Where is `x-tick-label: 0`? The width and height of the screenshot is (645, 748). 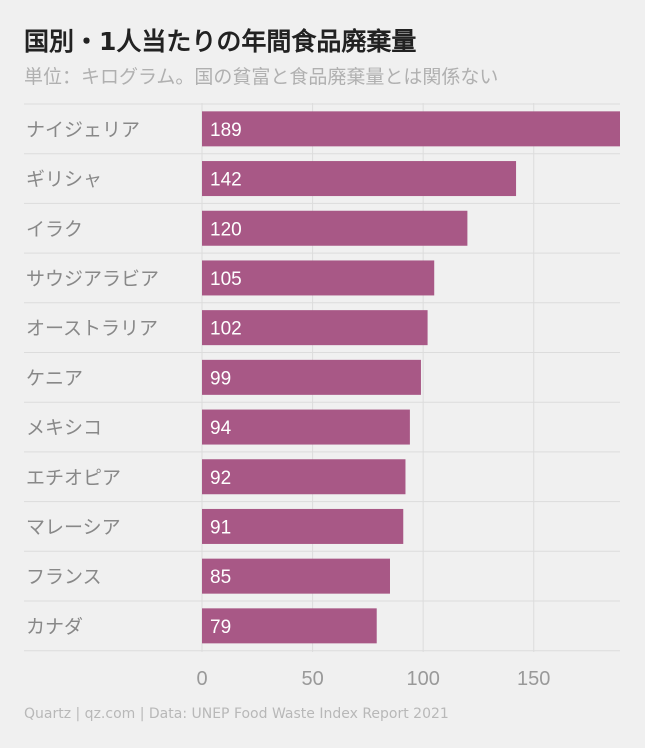 x-tick-label: 0 is located at coordinates (201, 679).